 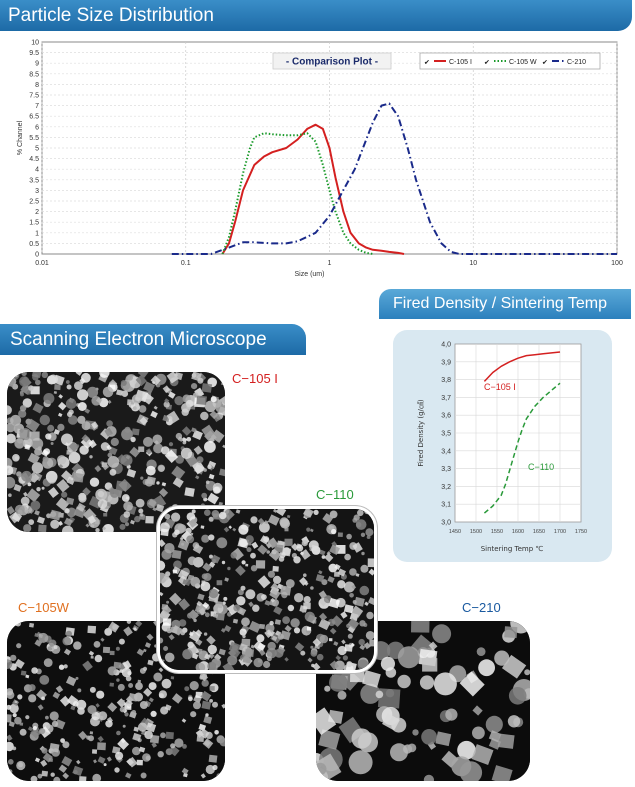 What do you see at coordinates (116, 701) in the screenshot?
I see `sem-image-c105w` at bounding box center [116, 701].